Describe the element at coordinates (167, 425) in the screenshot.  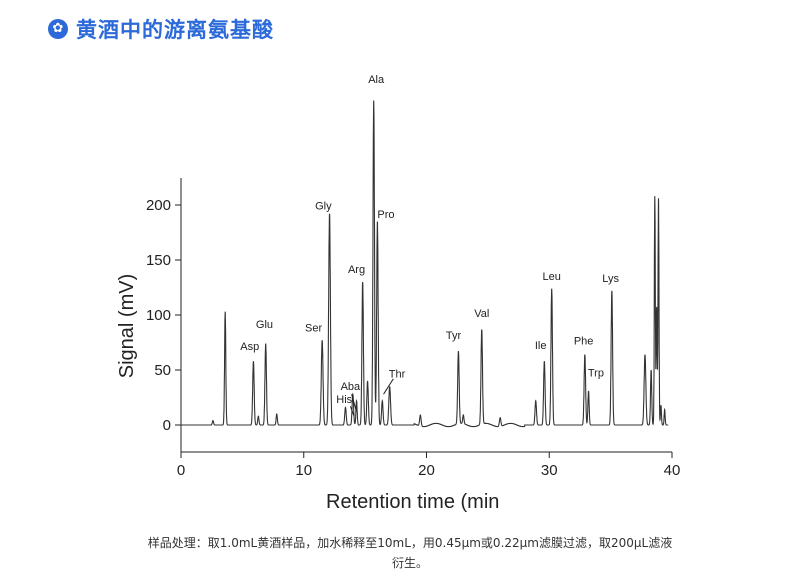
I see `y-tick-label: 0` at that location.